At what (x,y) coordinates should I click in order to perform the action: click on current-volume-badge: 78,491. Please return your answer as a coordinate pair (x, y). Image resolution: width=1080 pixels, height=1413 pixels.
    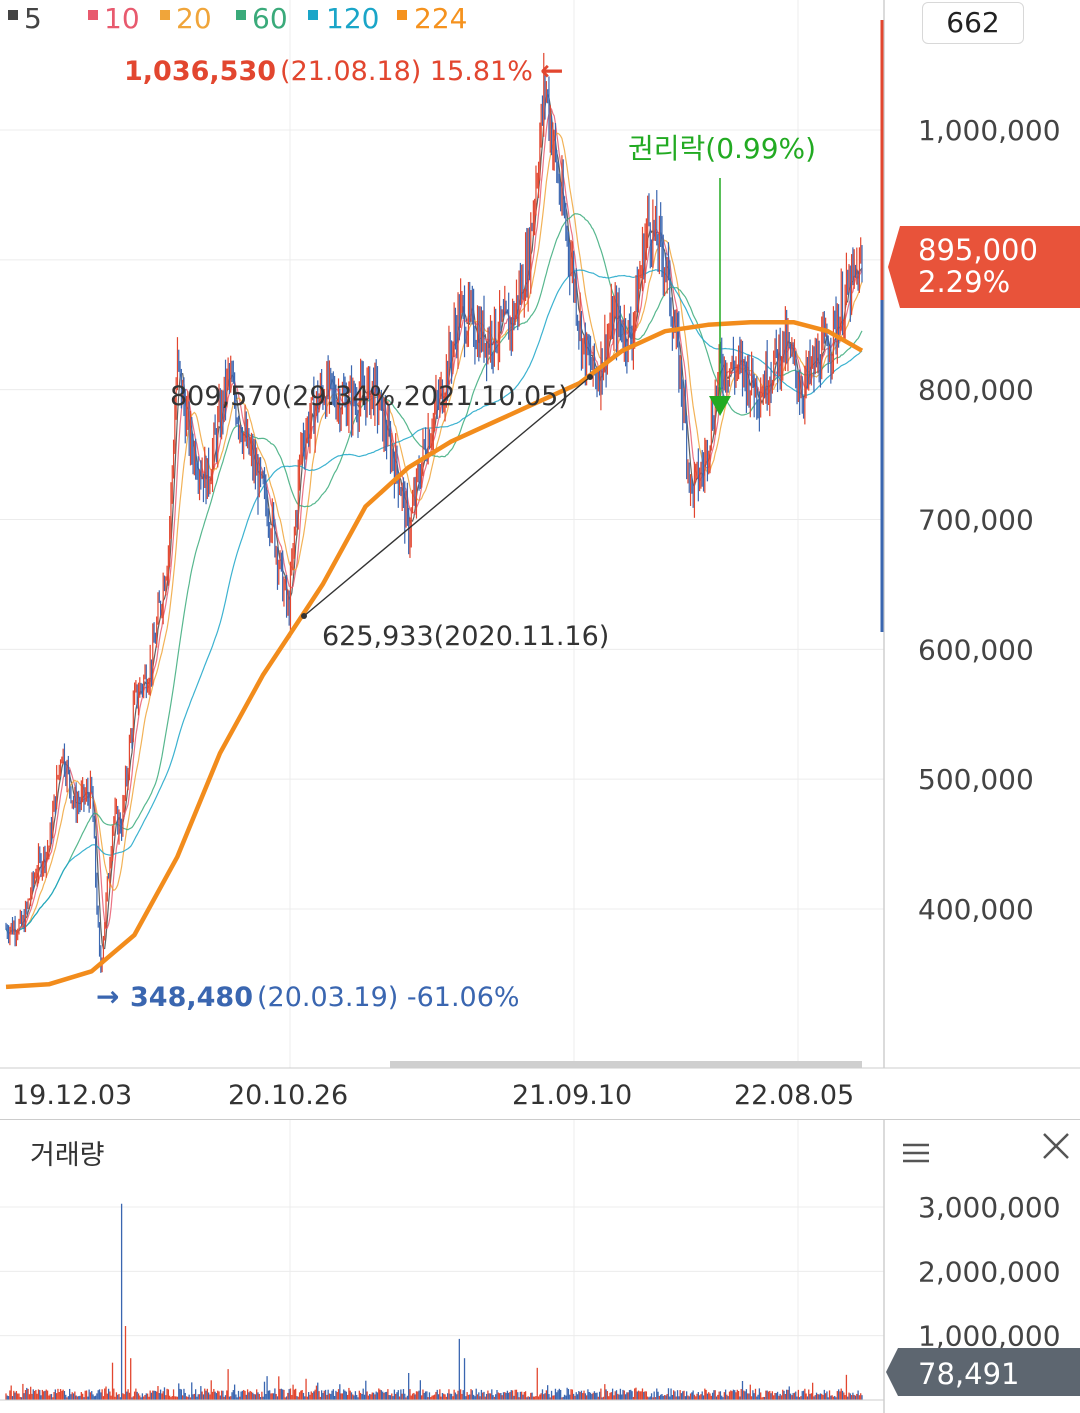
    Looking at the image, I should click on (983, 1372).